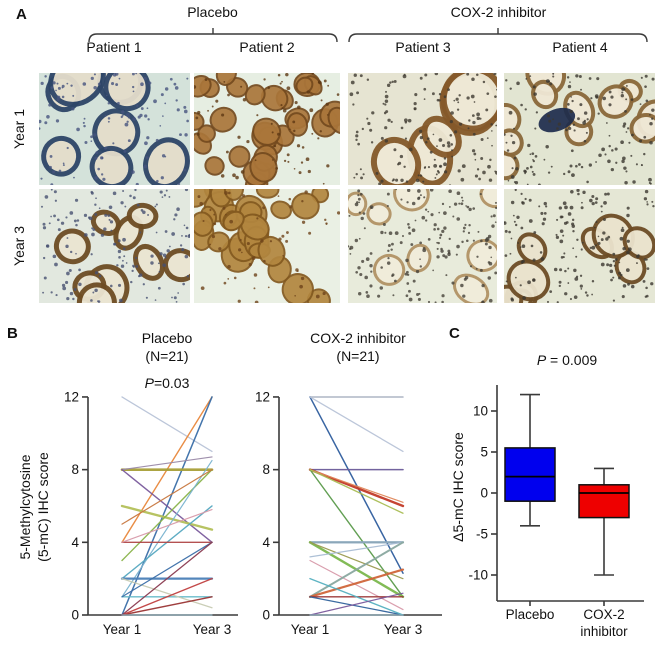  What do you see at coordinates (114, 47) in the screenshot?
I see `patient1-label: Patient 1` at bounding box center [114, 47].